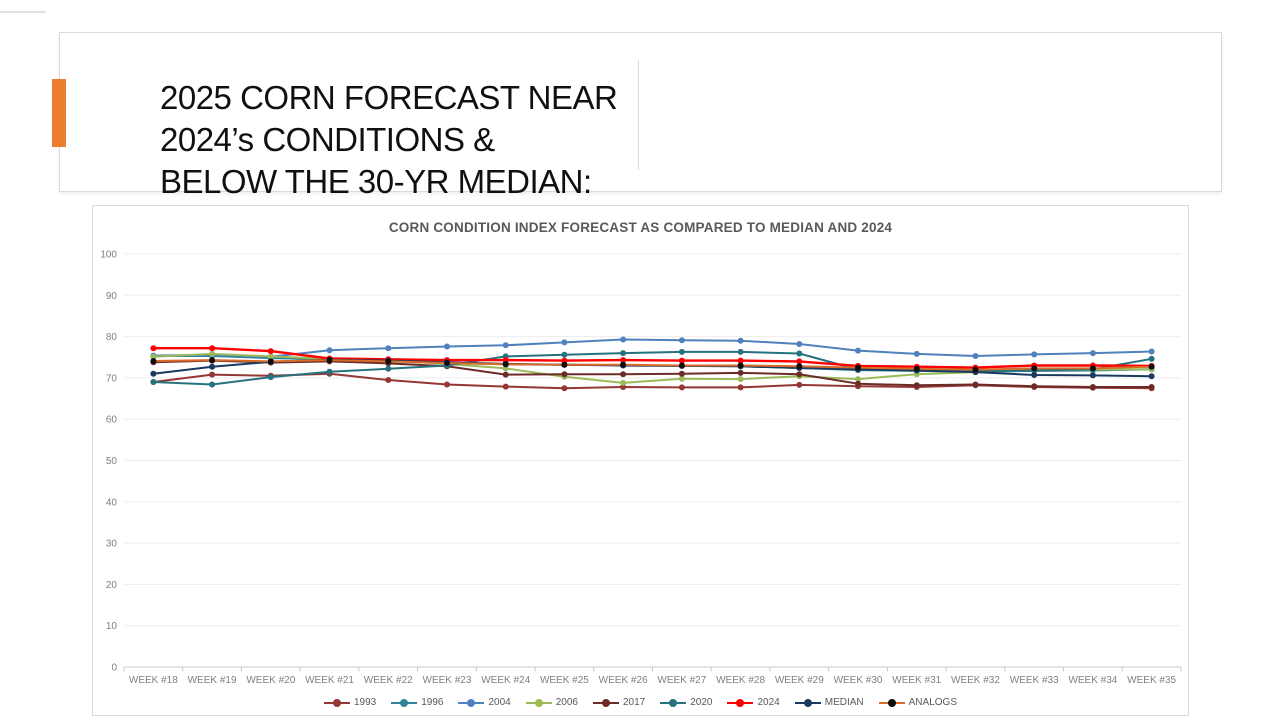  I want to click on series-line-2017, so click(652, 373).